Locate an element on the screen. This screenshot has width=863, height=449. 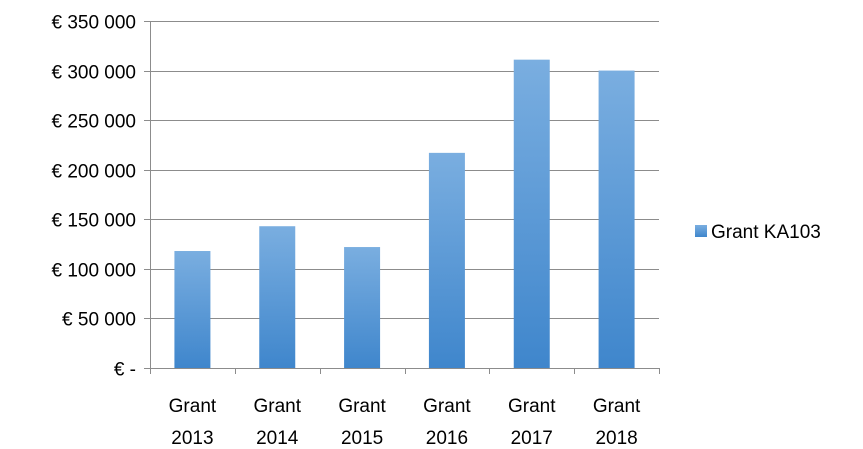
x-tick-label: 2016 is located at coordinates (447, 438).